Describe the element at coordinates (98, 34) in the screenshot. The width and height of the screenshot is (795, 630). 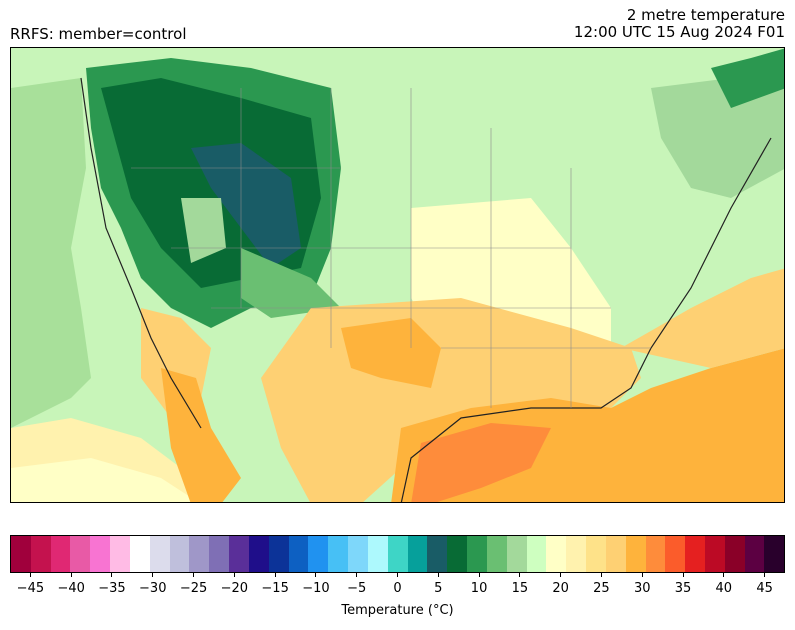
I see `model-member-title: RRFS: member=control` at that location.